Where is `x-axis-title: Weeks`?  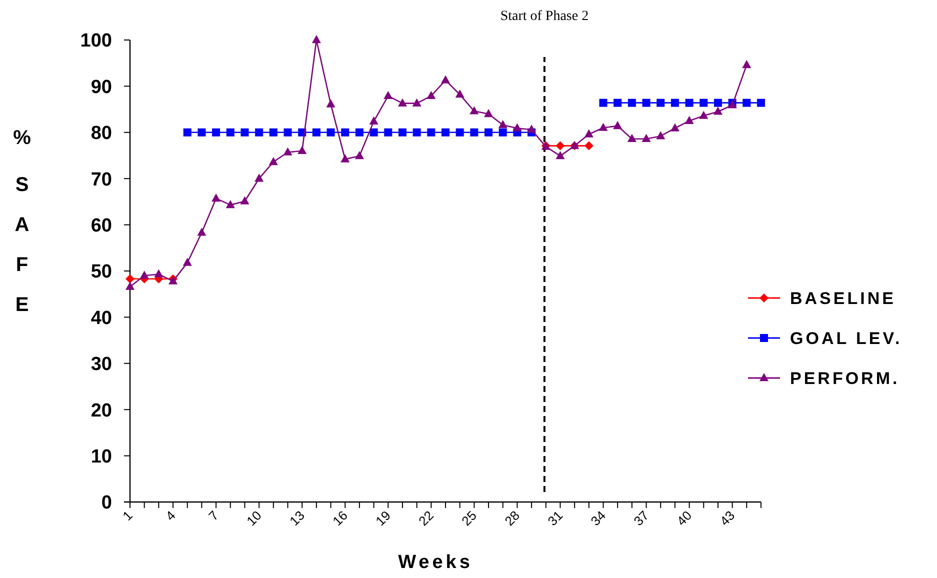 x-axis-title: Weeks is located at coordinates (435, 562).